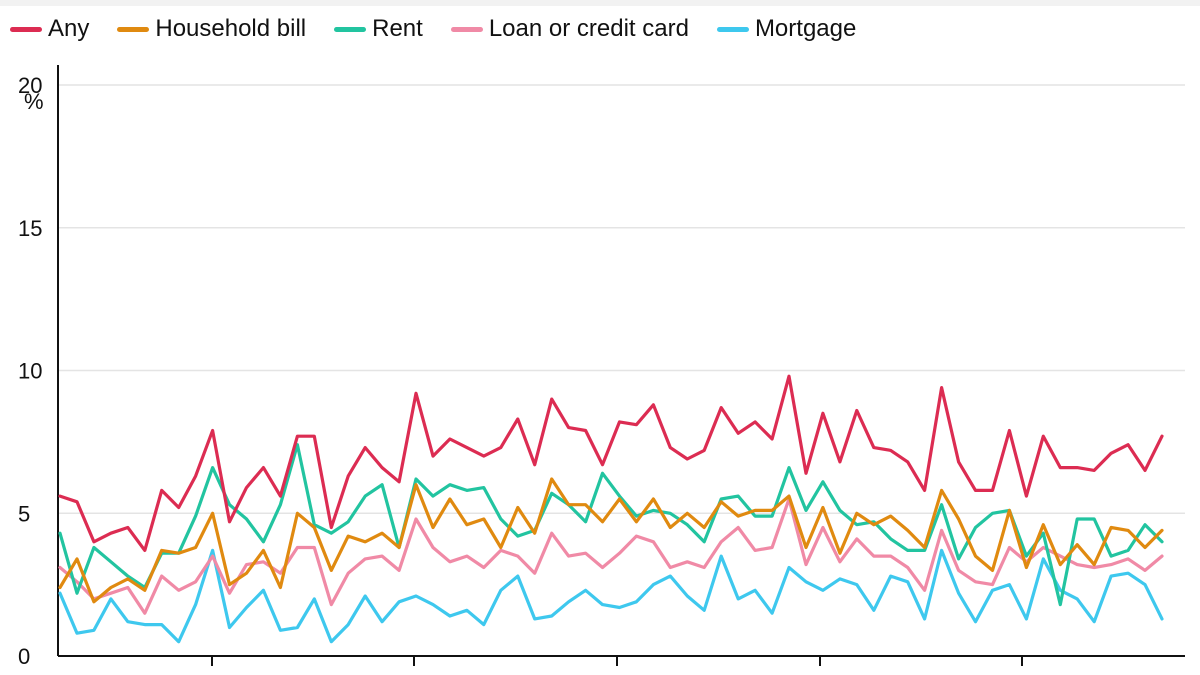 Image resolution: width=1200 pixels, height=675 pixels. Describe the element at coordinates (24, 656) in the screenshot. I see `y-tick-label-0: 0` at that location.